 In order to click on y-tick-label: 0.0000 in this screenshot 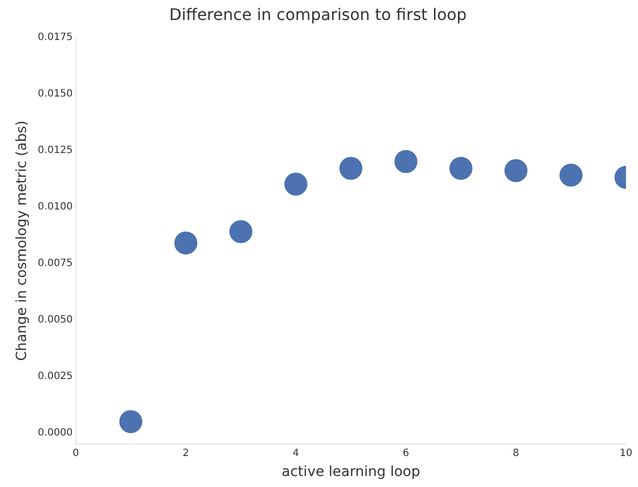, I will do `click(55, 432)`.